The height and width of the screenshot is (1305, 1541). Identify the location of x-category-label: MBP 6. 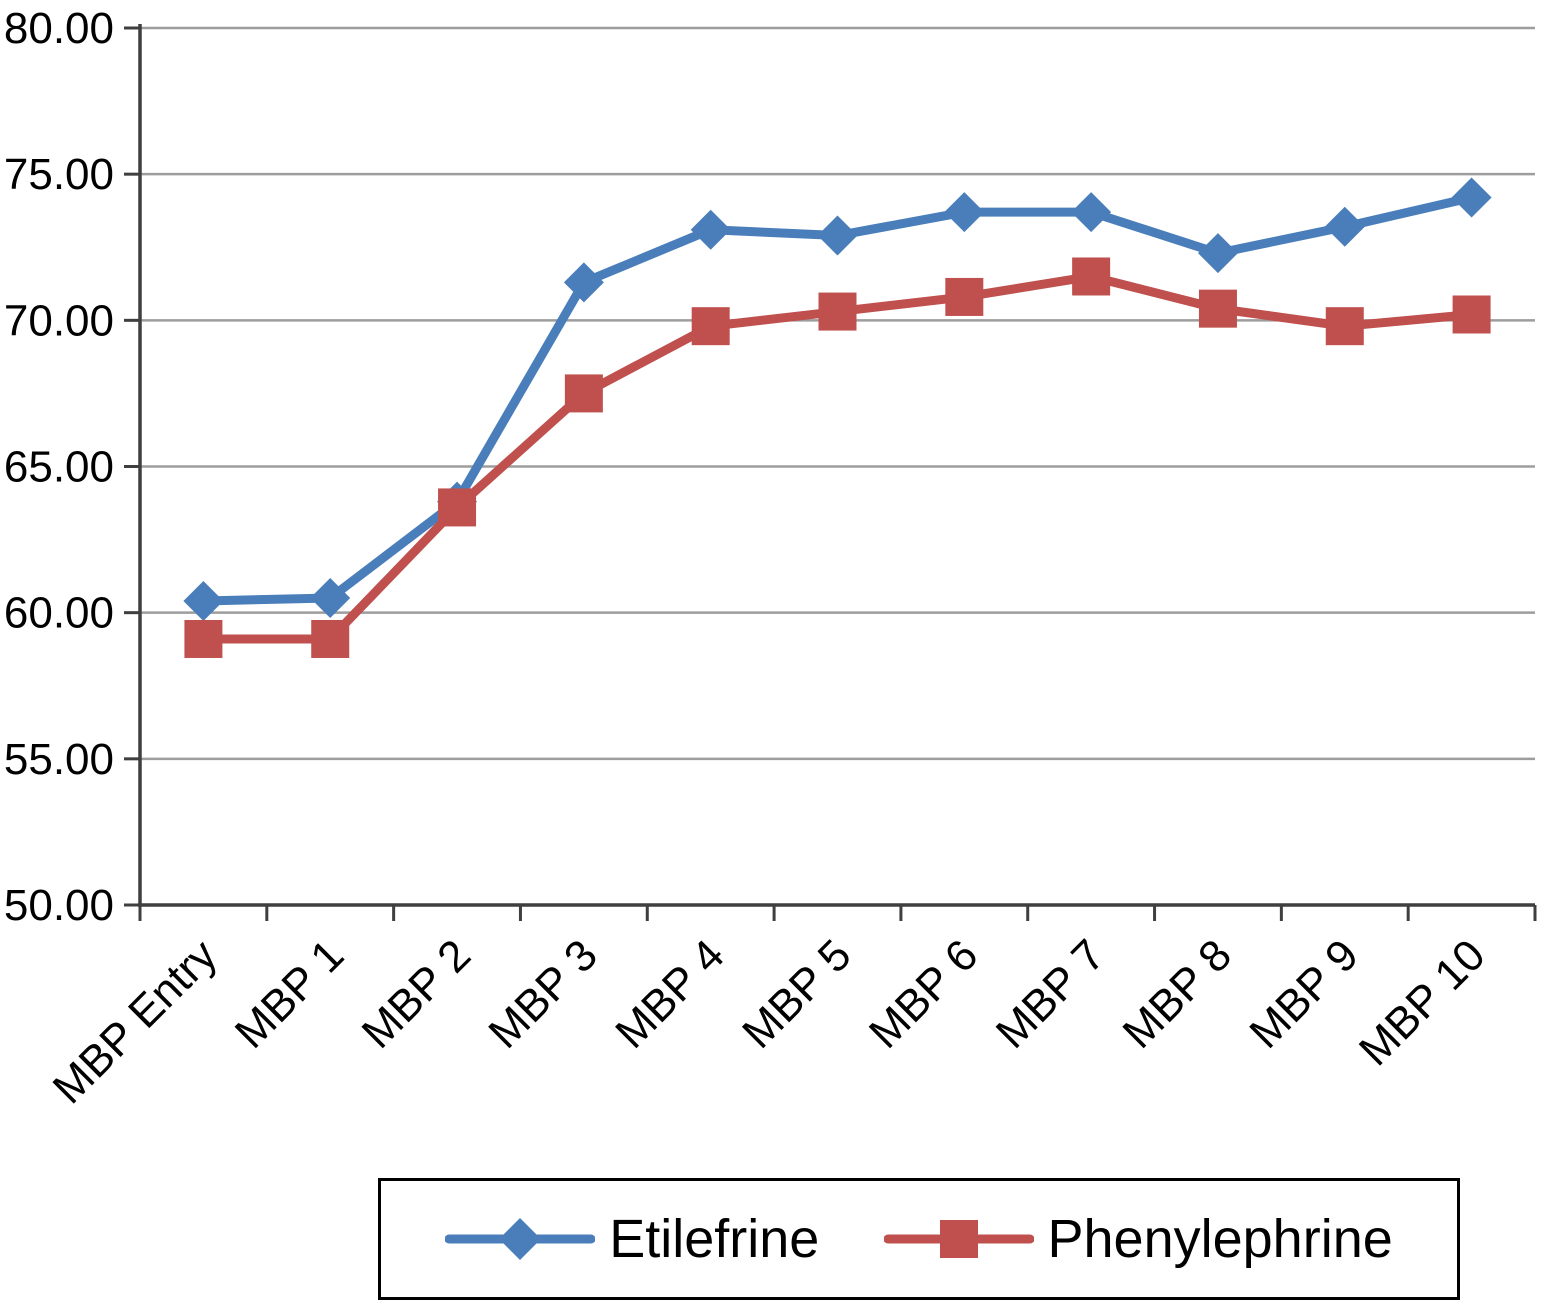
(923, 993).